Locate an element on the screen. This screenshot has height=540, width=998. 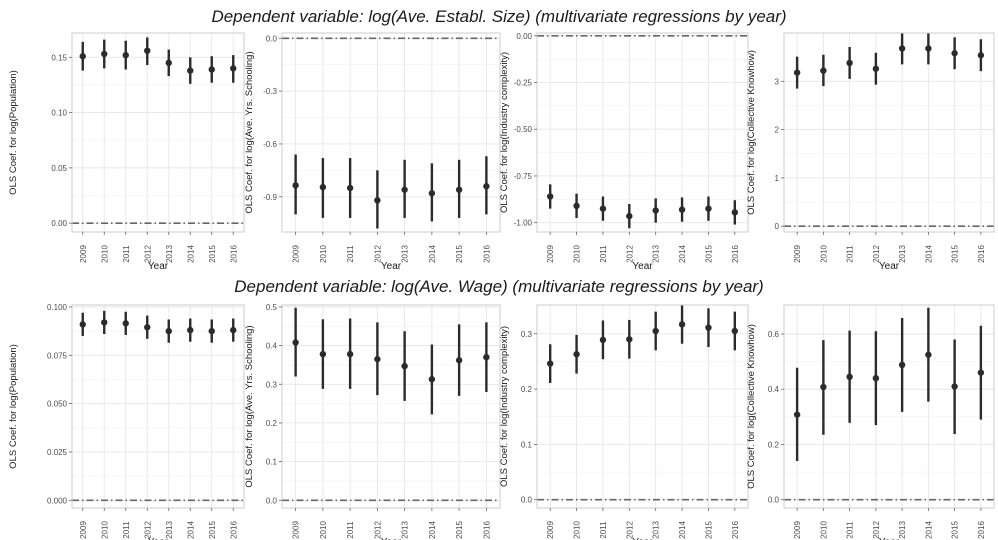
y-tick-label: -0.25 is located at coordinates (523, 83).